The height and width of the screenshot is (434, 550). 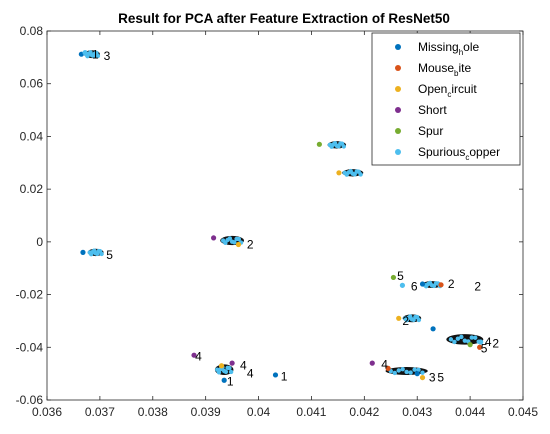 What do you see at coordinates (250, 374) in the screenshot?
I see `point-label-15: 4` at bounding box center [250, 374].